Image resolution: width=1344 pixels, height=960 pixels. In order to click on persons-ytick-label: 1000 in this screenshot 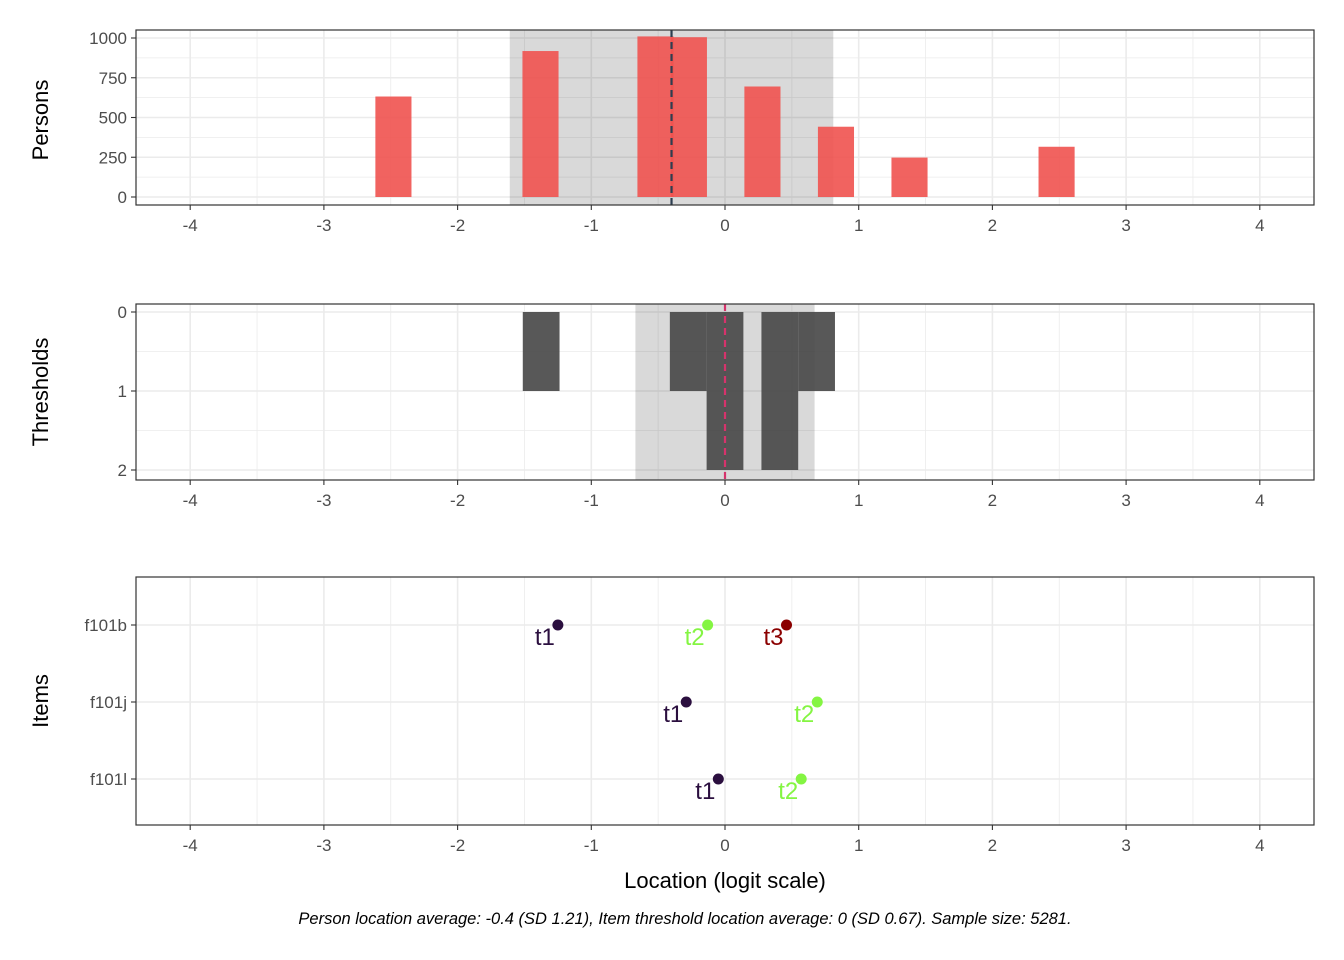, I will do `click(108, 38)`.